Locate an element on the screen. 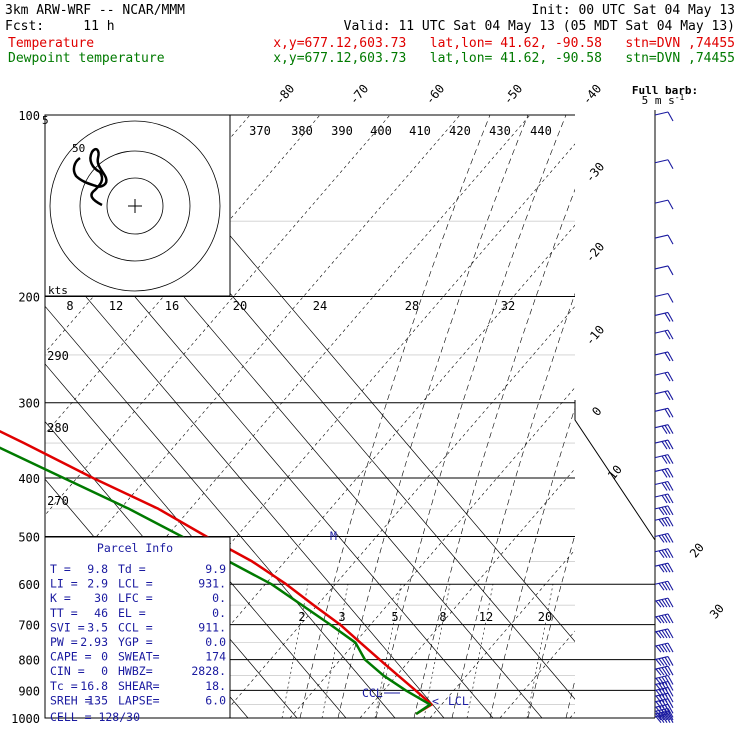 This screenshot has width=740, height=740. parcel-row: CIN = 0 HWBZ= 2828. is located at coordinates (138, 671).